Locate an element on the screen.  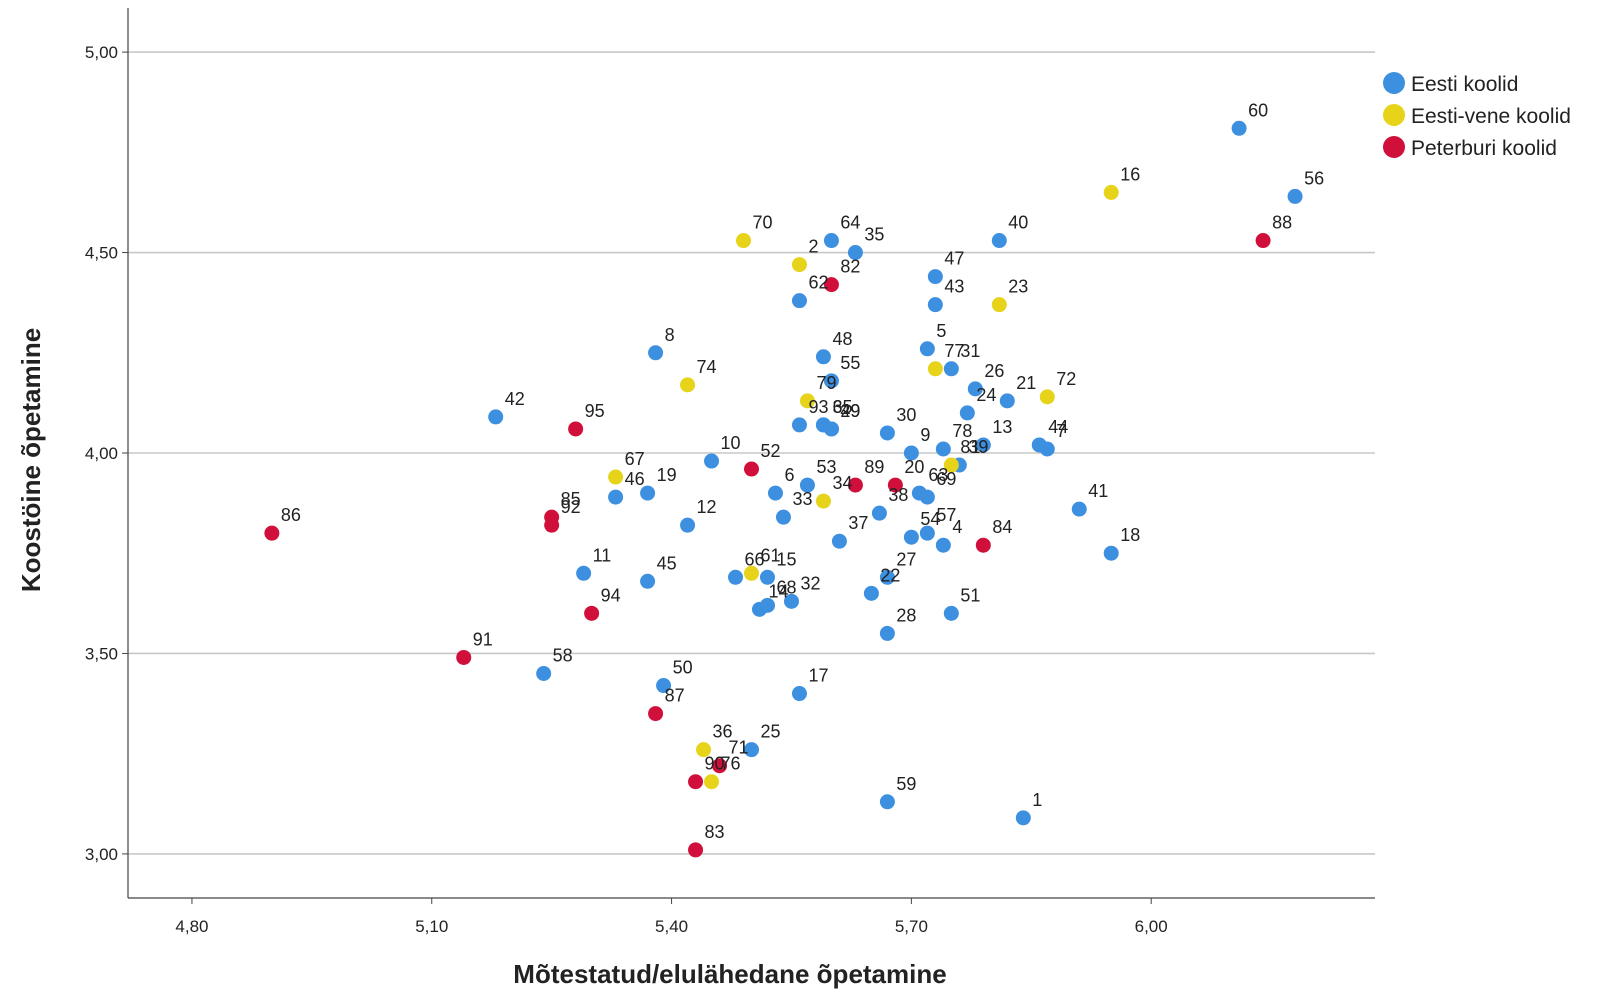
data-point-label: 60 is located at coordinates (1258, 110).